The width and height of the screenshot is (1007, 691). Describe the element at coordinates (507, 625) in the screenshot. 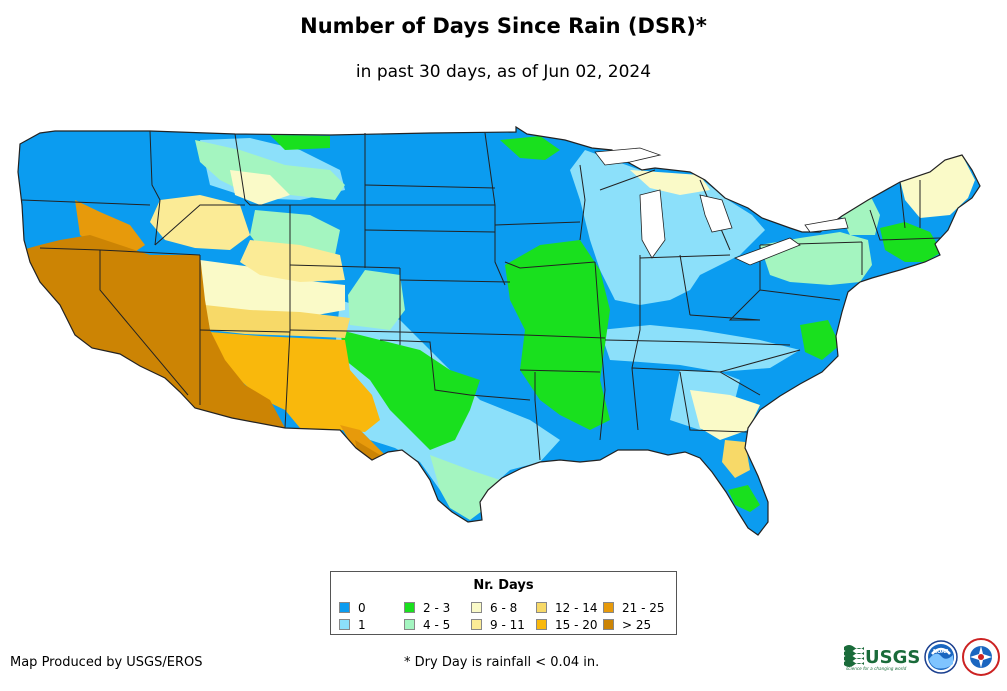

I see `legend-label: 9 - 11` at that location.